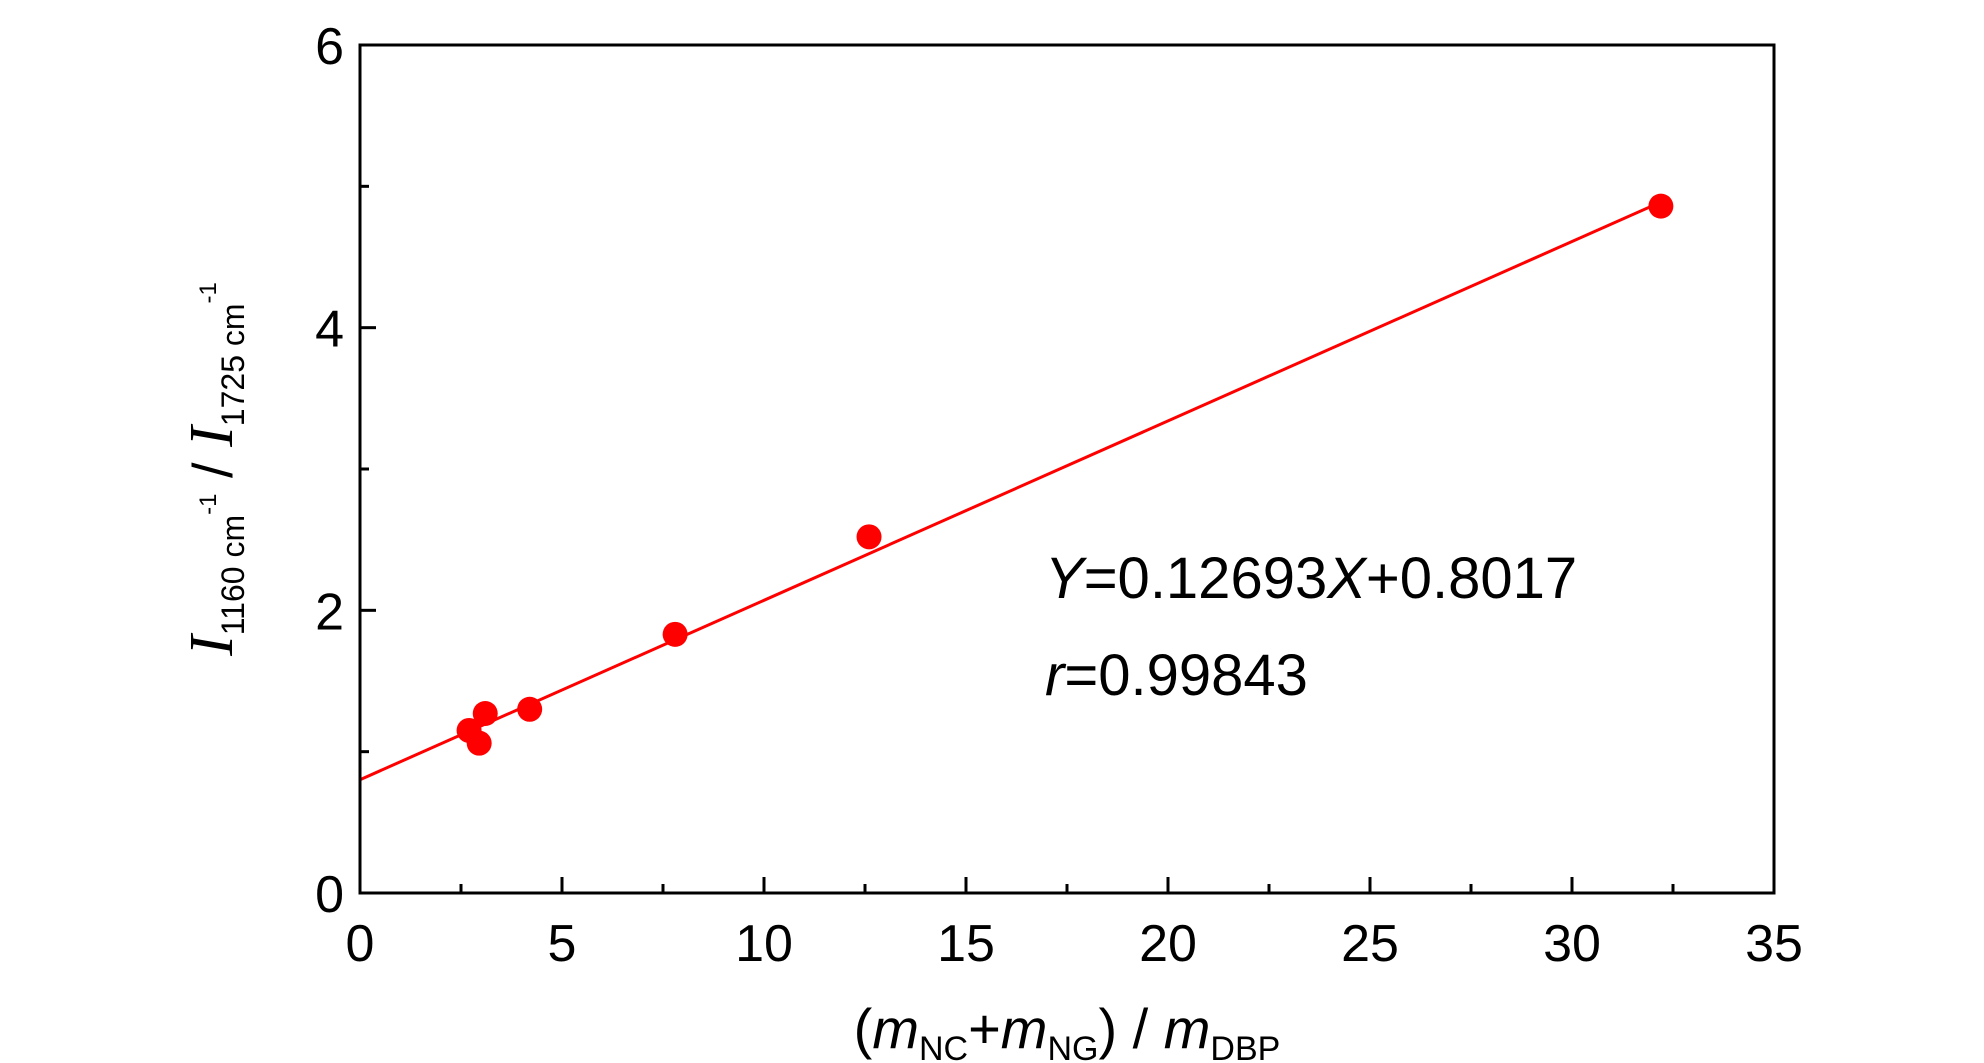 The image size is (1984, 1063). I want to click on y-tick-label: 4, so click(329, 330).